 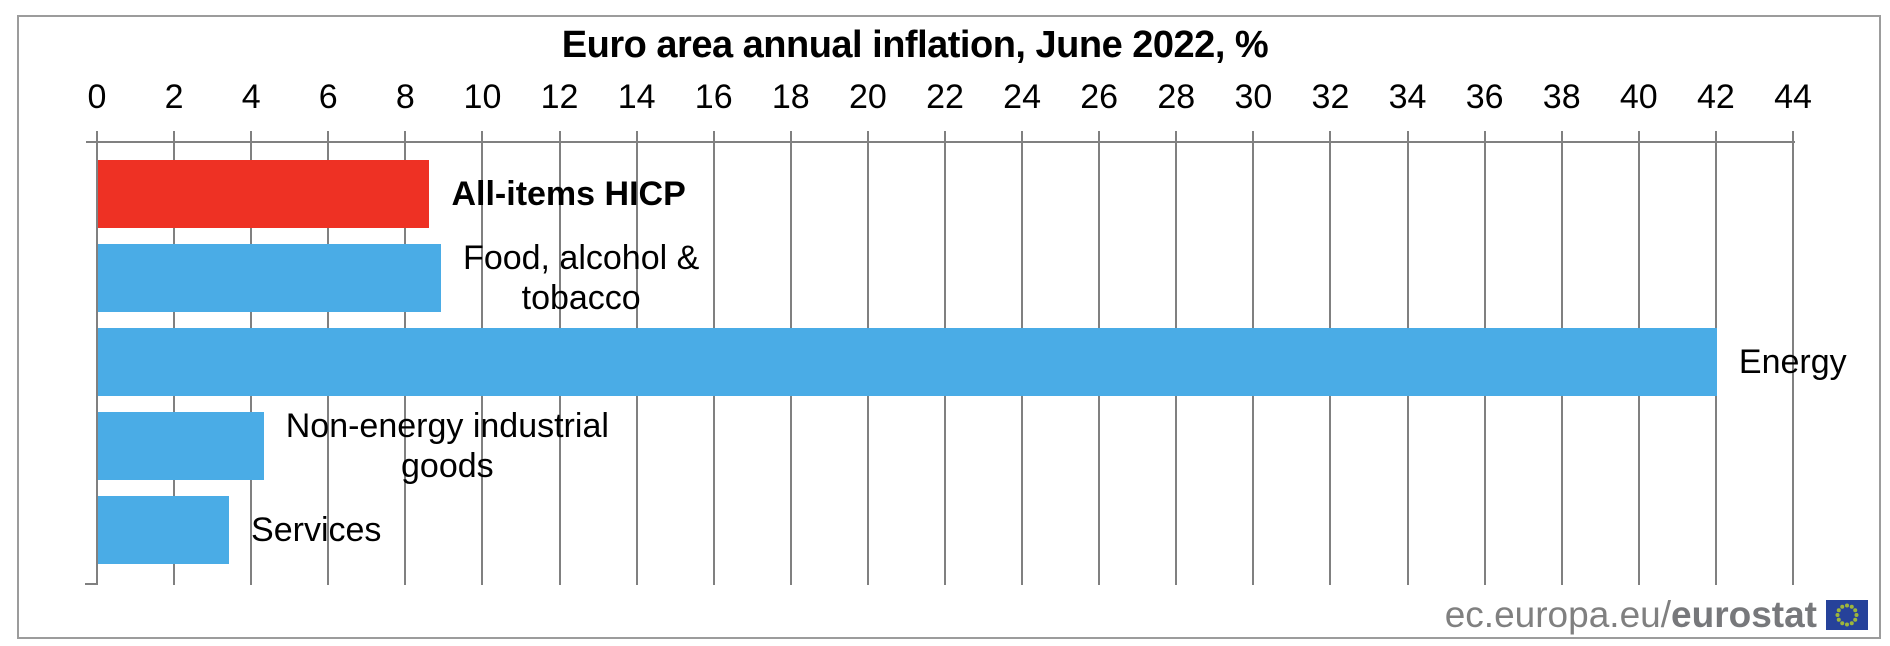 I want to click on x-axis-tick-label: 8, so click(x=405, y=97).